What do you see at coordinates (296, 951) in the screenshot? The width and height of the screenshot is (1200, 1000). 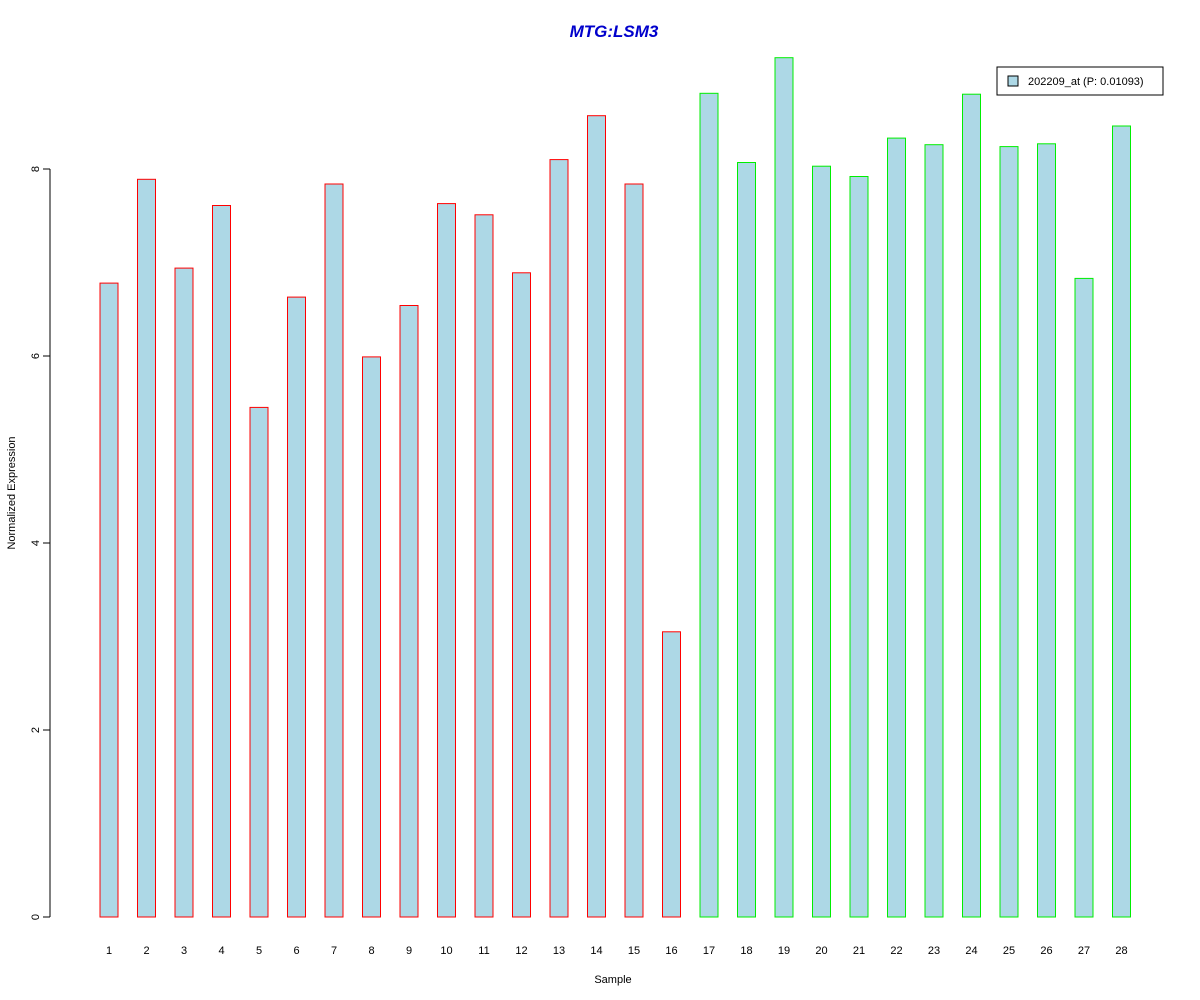 I see `x-tick-label: 6` at bounding box center [296, 951].